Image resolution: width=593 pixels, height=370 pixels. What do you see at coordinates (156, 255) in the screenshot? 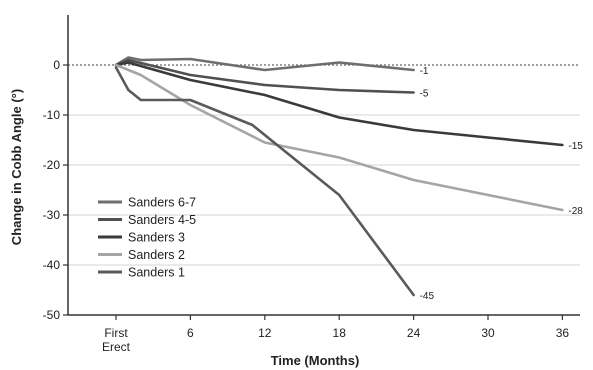
I see `legend-label: Sanders 2` at bounding box center [156, 255].